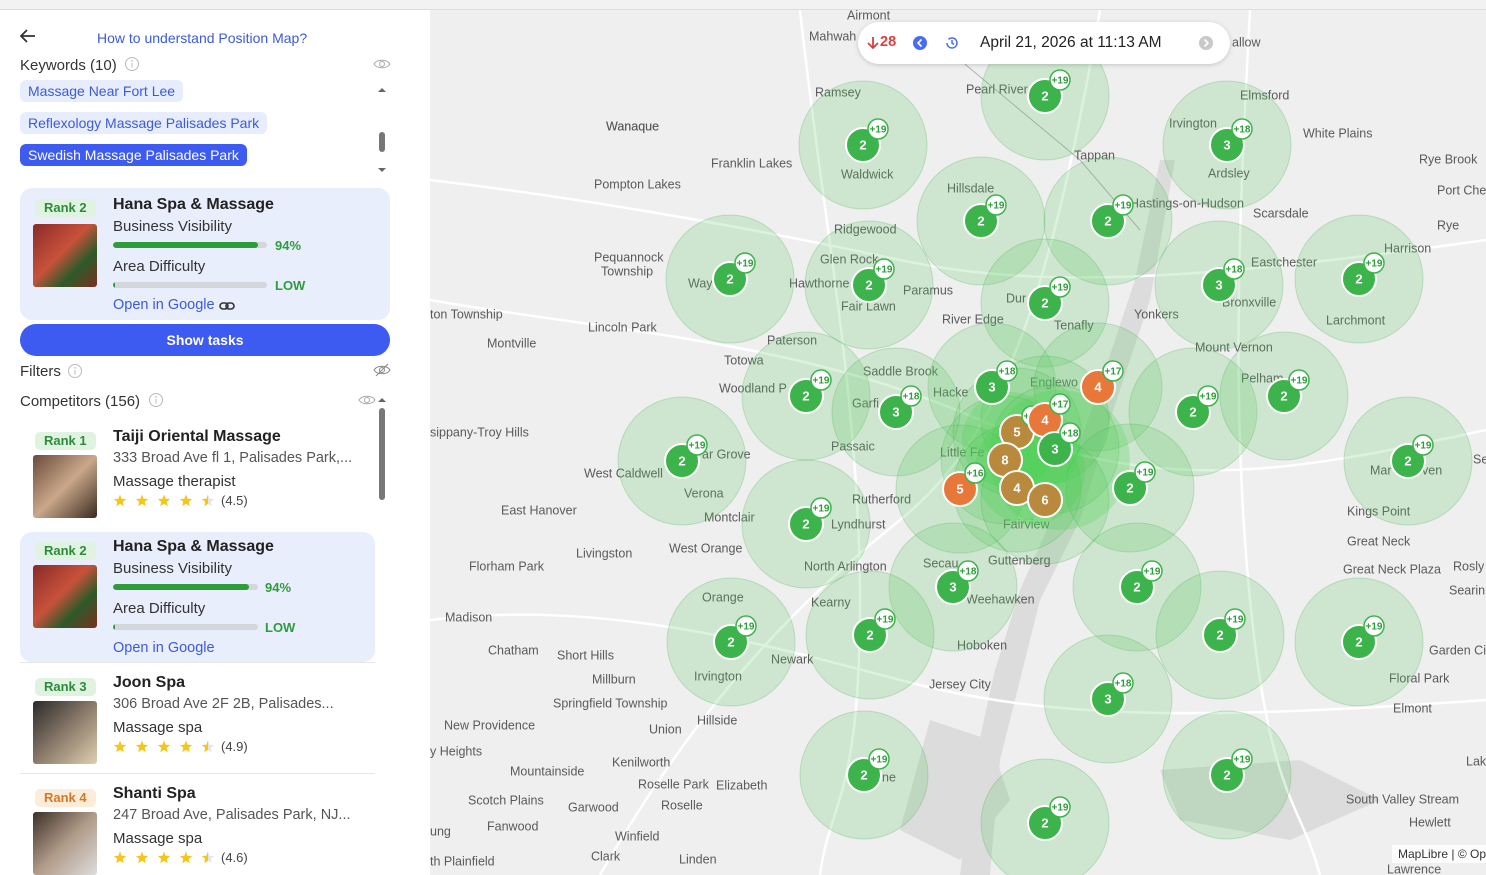 The width and height of the screenshot is (1486, 875). Describe the element at coordinates (65, 441) in the screenshot. I see `rank-badge: Rank 1` at that location.